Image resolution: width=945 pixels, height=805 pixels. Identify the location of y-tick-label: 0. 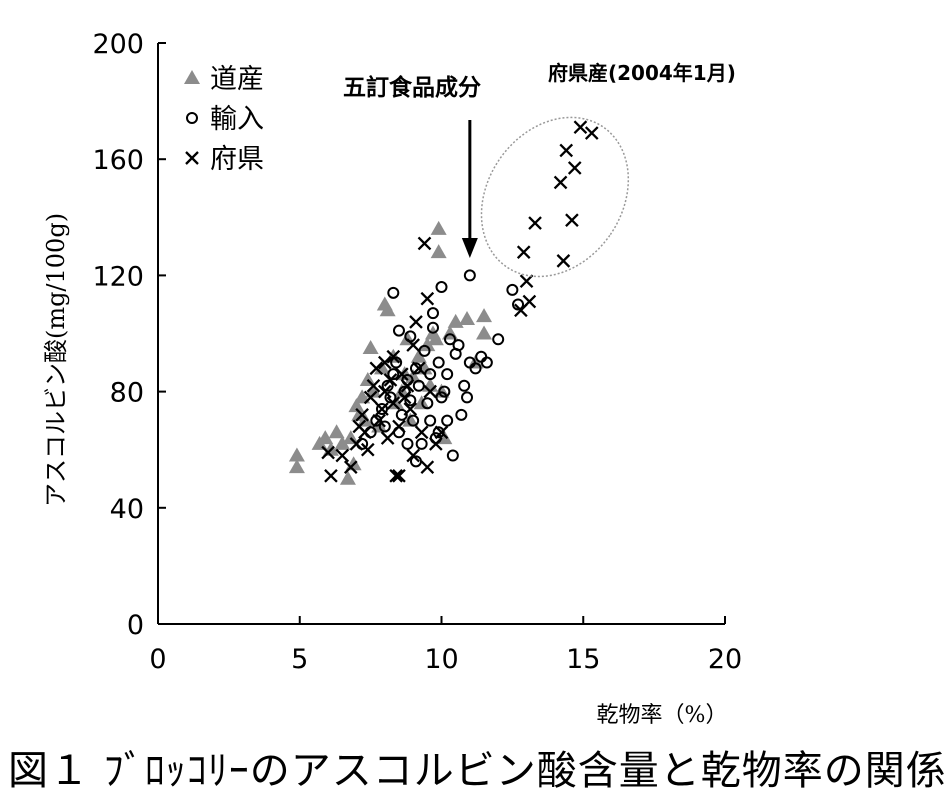
(135, 625).